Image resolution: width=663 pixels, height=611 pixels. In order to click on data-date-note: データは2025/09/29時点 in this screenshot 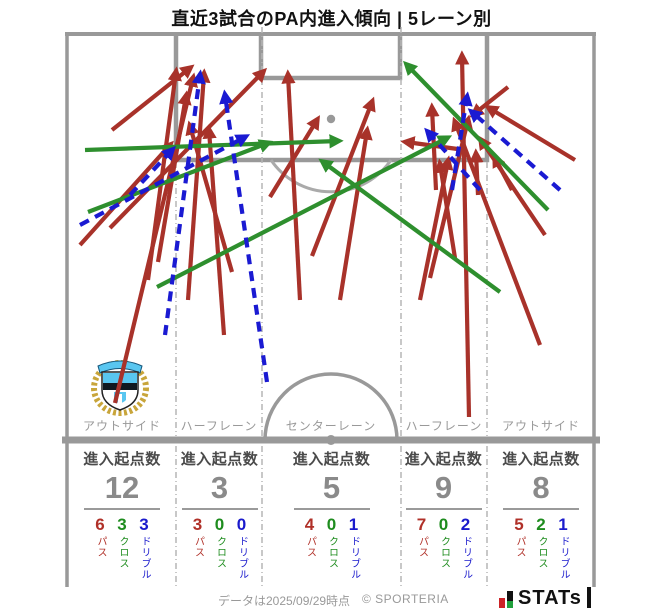, I will do `click(284, 601)`.